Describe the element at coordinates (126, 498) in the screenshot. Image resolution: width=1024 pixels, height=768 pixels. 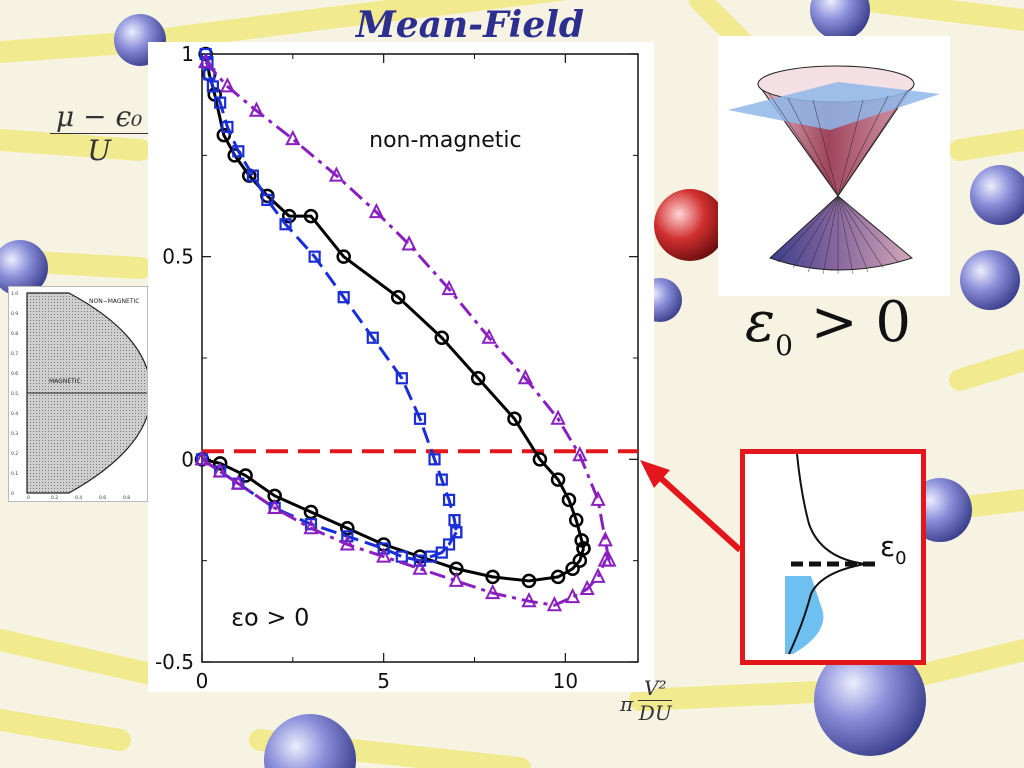
I see `phase-x-tick-label: 0.8` at that location.